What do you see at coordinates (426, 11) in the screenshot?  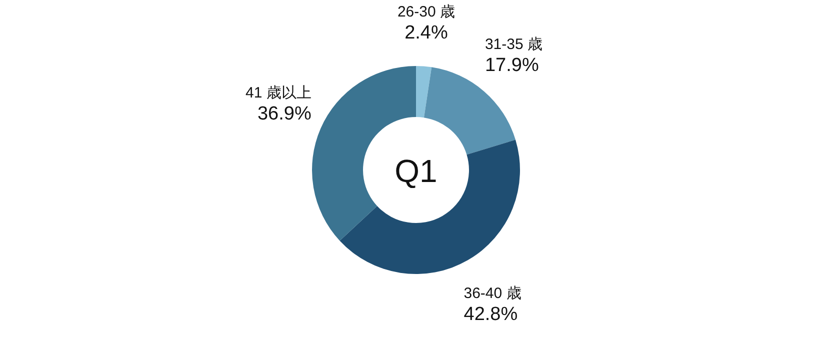 I see `slice-label: 26-30 歳` at bounding box center [426, 11].